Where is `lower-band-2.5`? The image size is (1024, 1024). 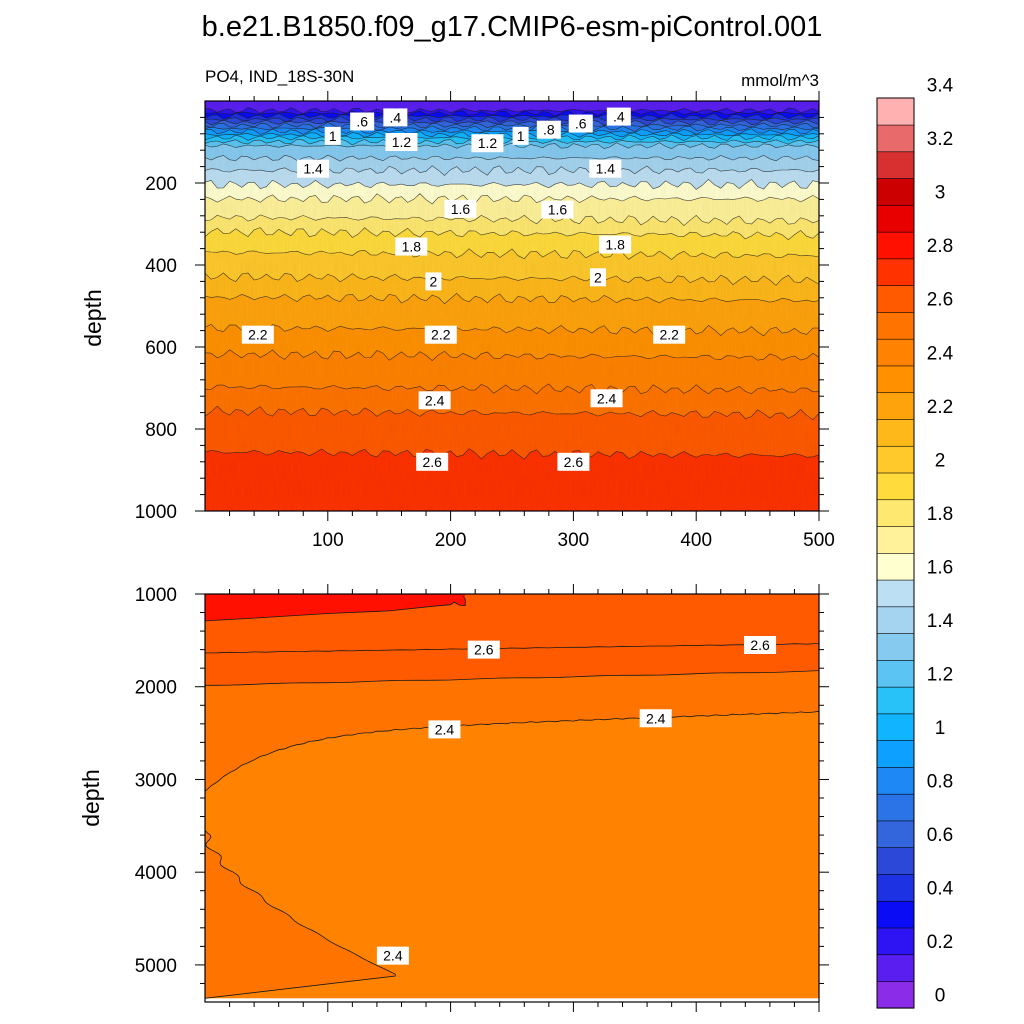 lower-band-2.5 is located at coordinates (512, 640).